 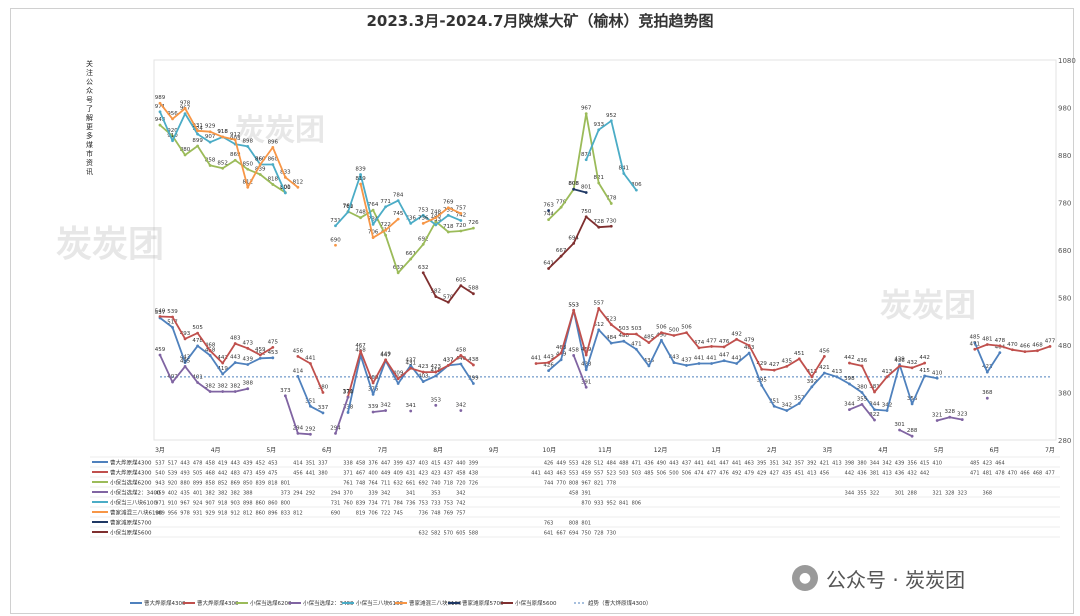 I want to click on data-label: 344, so click(x=874, y=405).